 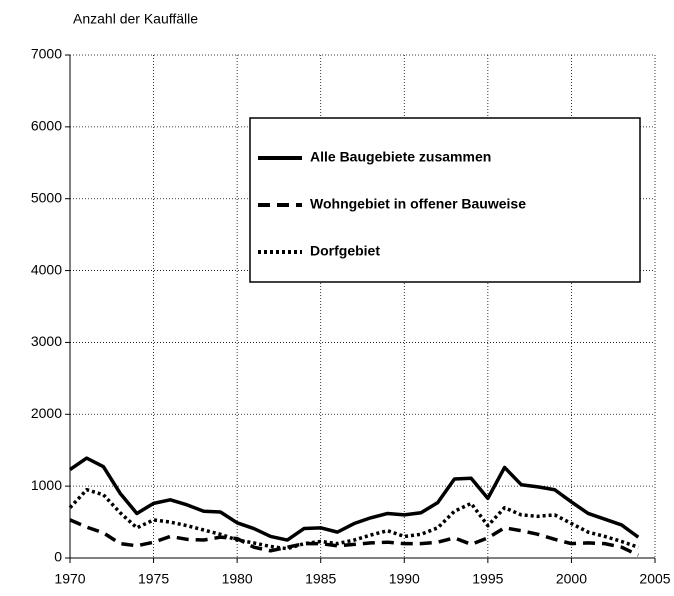 What do you see at coordinates (654, 579) in the screenshot?
I see `x-tick-label: 2005` at bounding box center [654, 579].